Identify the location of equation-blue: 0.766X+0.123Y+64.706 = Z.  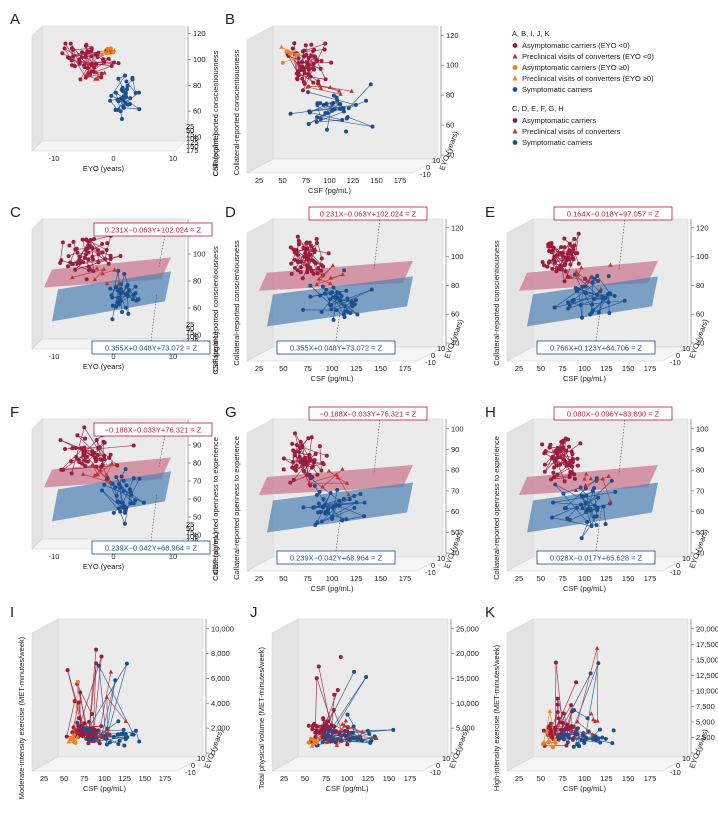
(596, 348).